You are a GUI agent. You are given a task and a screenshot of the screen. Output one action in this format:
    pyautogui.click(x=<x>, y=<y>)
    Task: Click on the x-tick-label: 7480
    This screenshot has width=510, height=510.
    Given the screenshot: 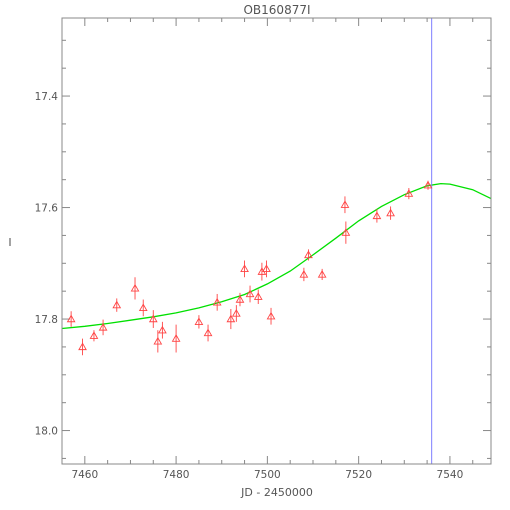 What is the action you would take?
    pyautogui.click(x=176, y=475)
    